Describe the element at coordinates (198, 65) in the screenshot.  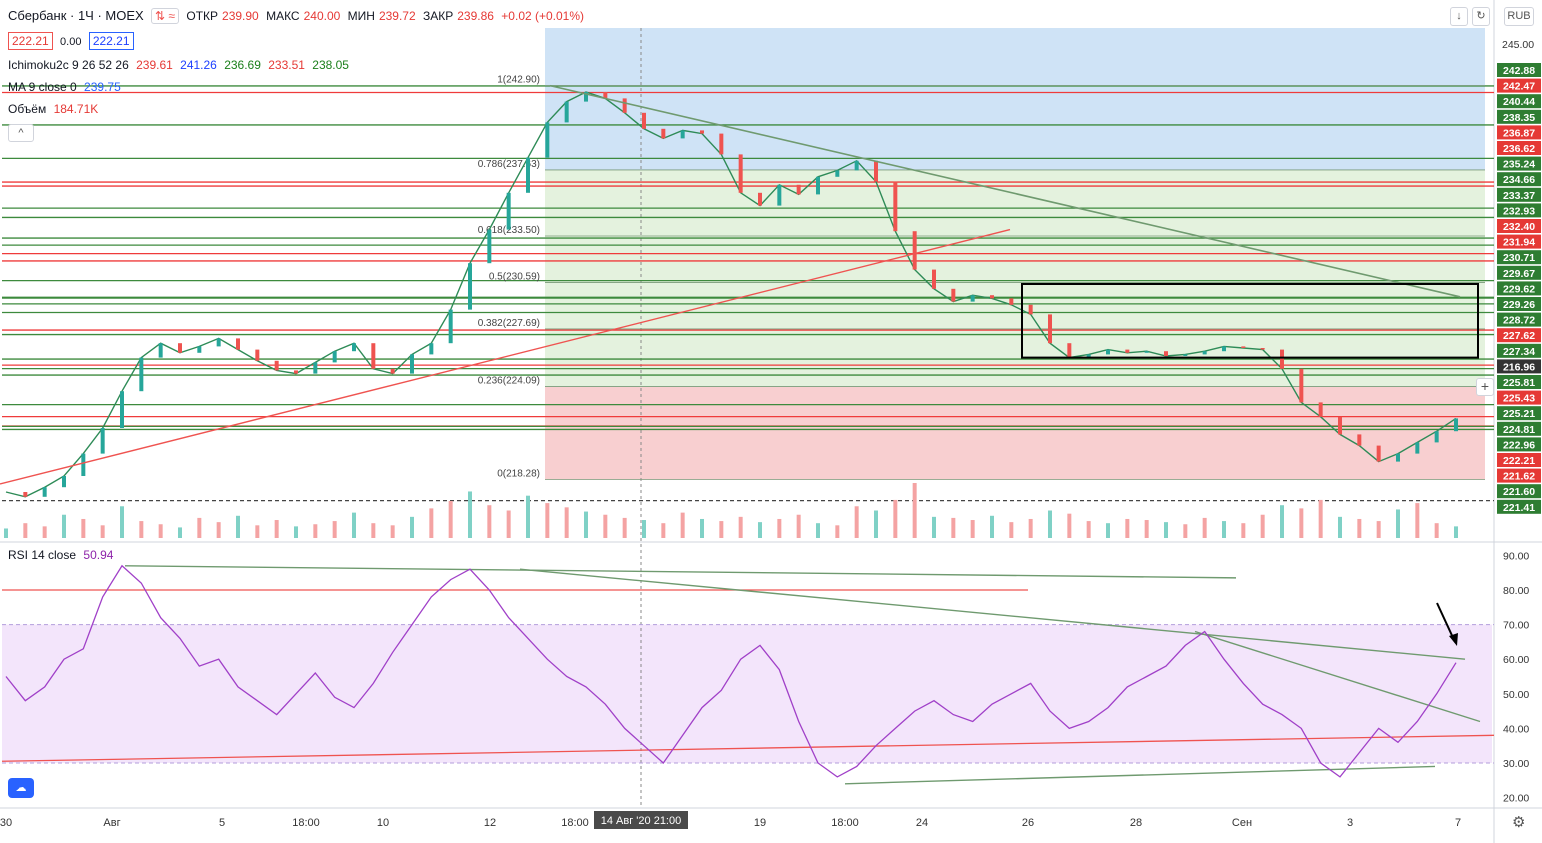
I see `ichimoku-value-2: 241.26` at that location.